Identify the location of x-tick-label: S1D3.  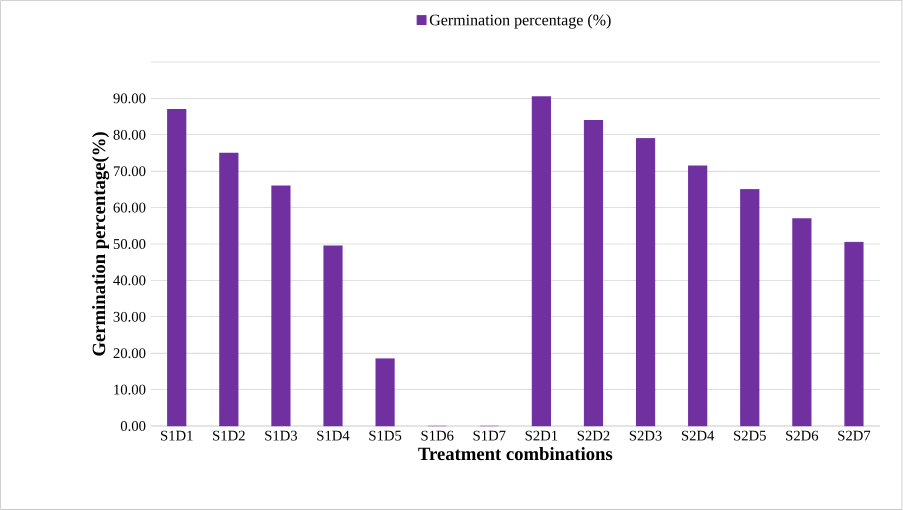
(281, 435).